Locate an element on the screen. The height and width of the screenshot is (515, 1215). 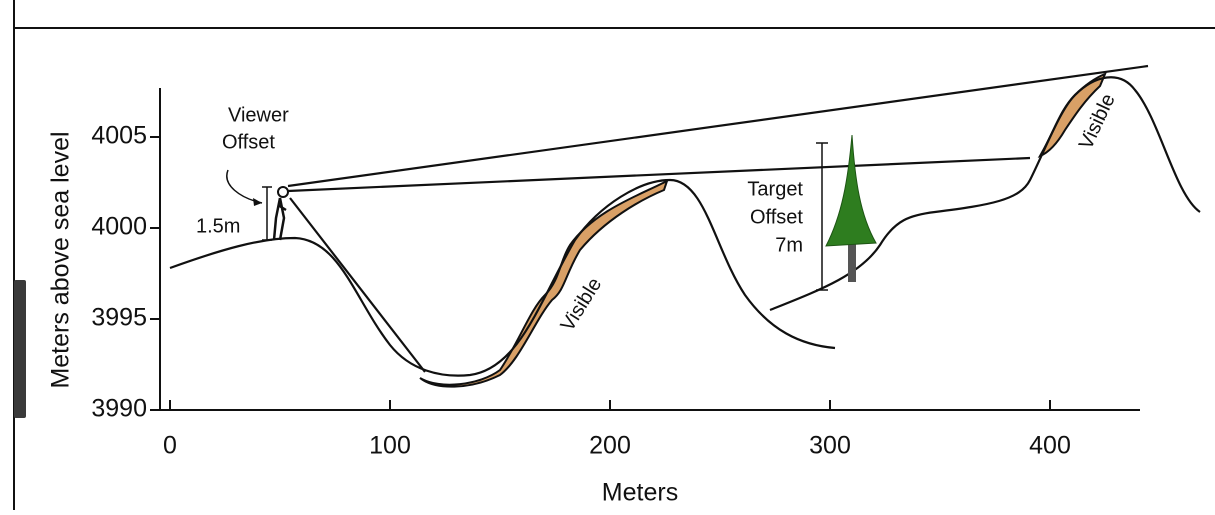
y-tick-label: 4005 is located at coordinates (119, 136).